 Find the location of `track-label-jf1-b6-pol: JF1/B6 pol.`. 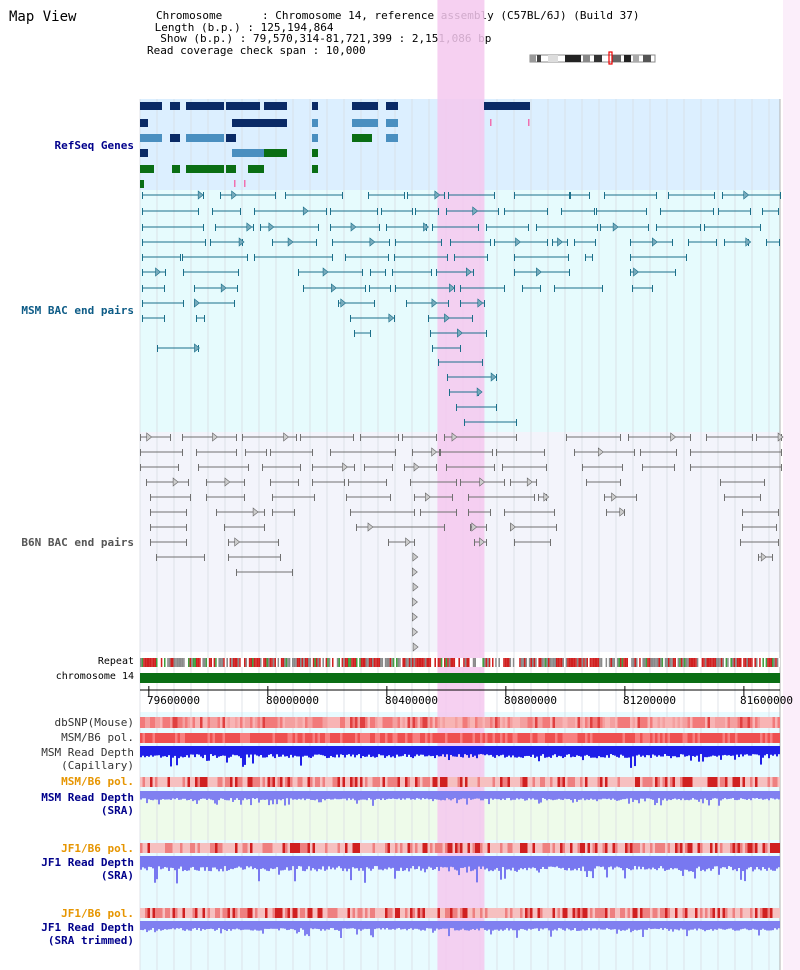

track-label-jf1-b6-pol: JF1/B6 pol. is located at coordinates (97, 848).